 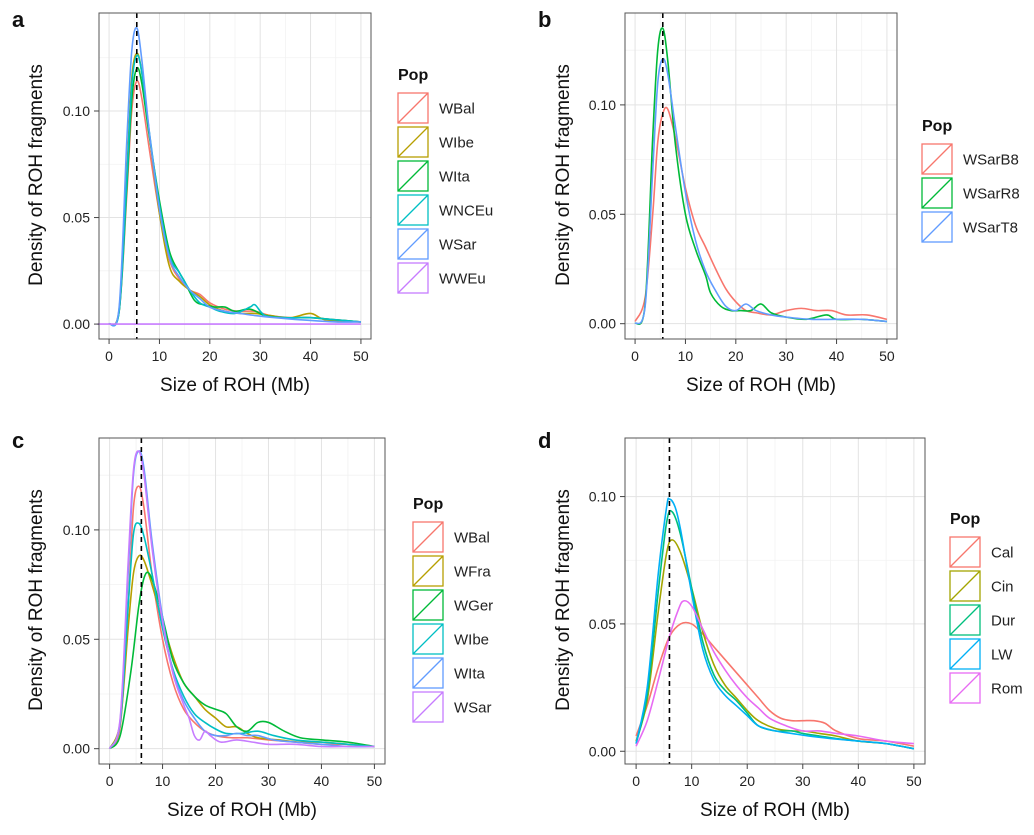 What do you see at coordinates (1007, 689) in the screenshot?
I see `legend-label: Rom` at bounding box center [1007, 689].